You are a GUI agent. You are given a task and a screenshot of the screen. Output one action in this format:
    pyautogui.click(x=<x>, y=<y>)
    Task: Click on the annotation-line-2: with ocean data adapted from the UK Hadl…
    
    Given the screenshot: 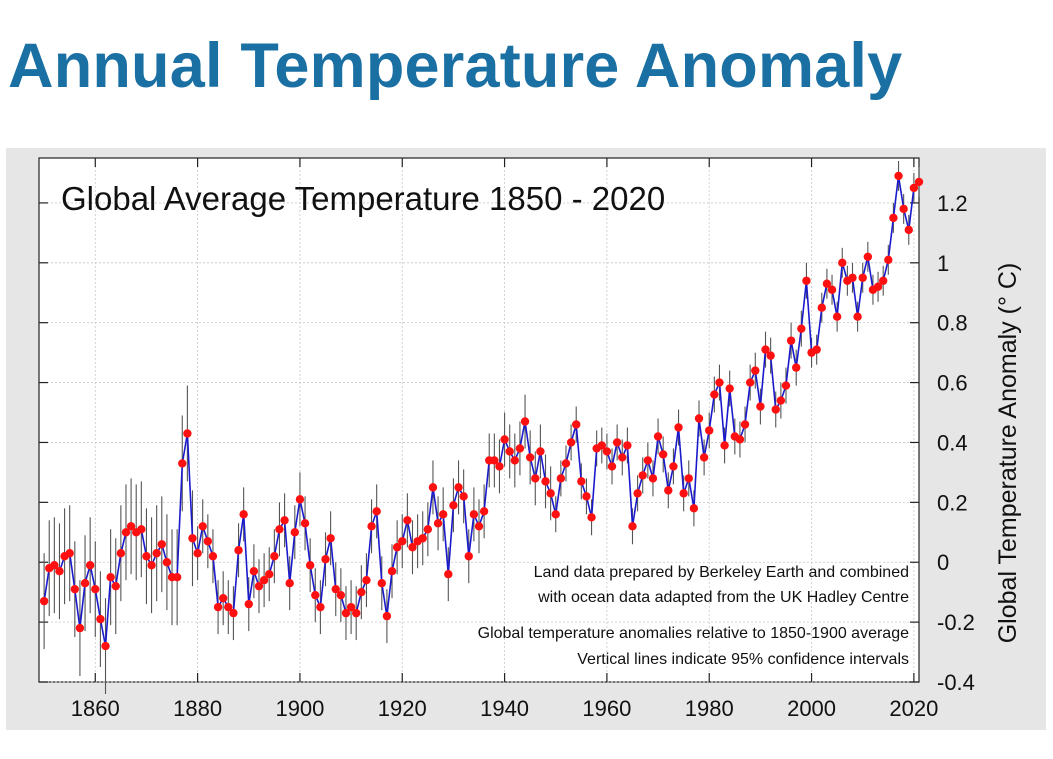 What is the action you would take?
    pyautogui.click(x=723, y=597)
    